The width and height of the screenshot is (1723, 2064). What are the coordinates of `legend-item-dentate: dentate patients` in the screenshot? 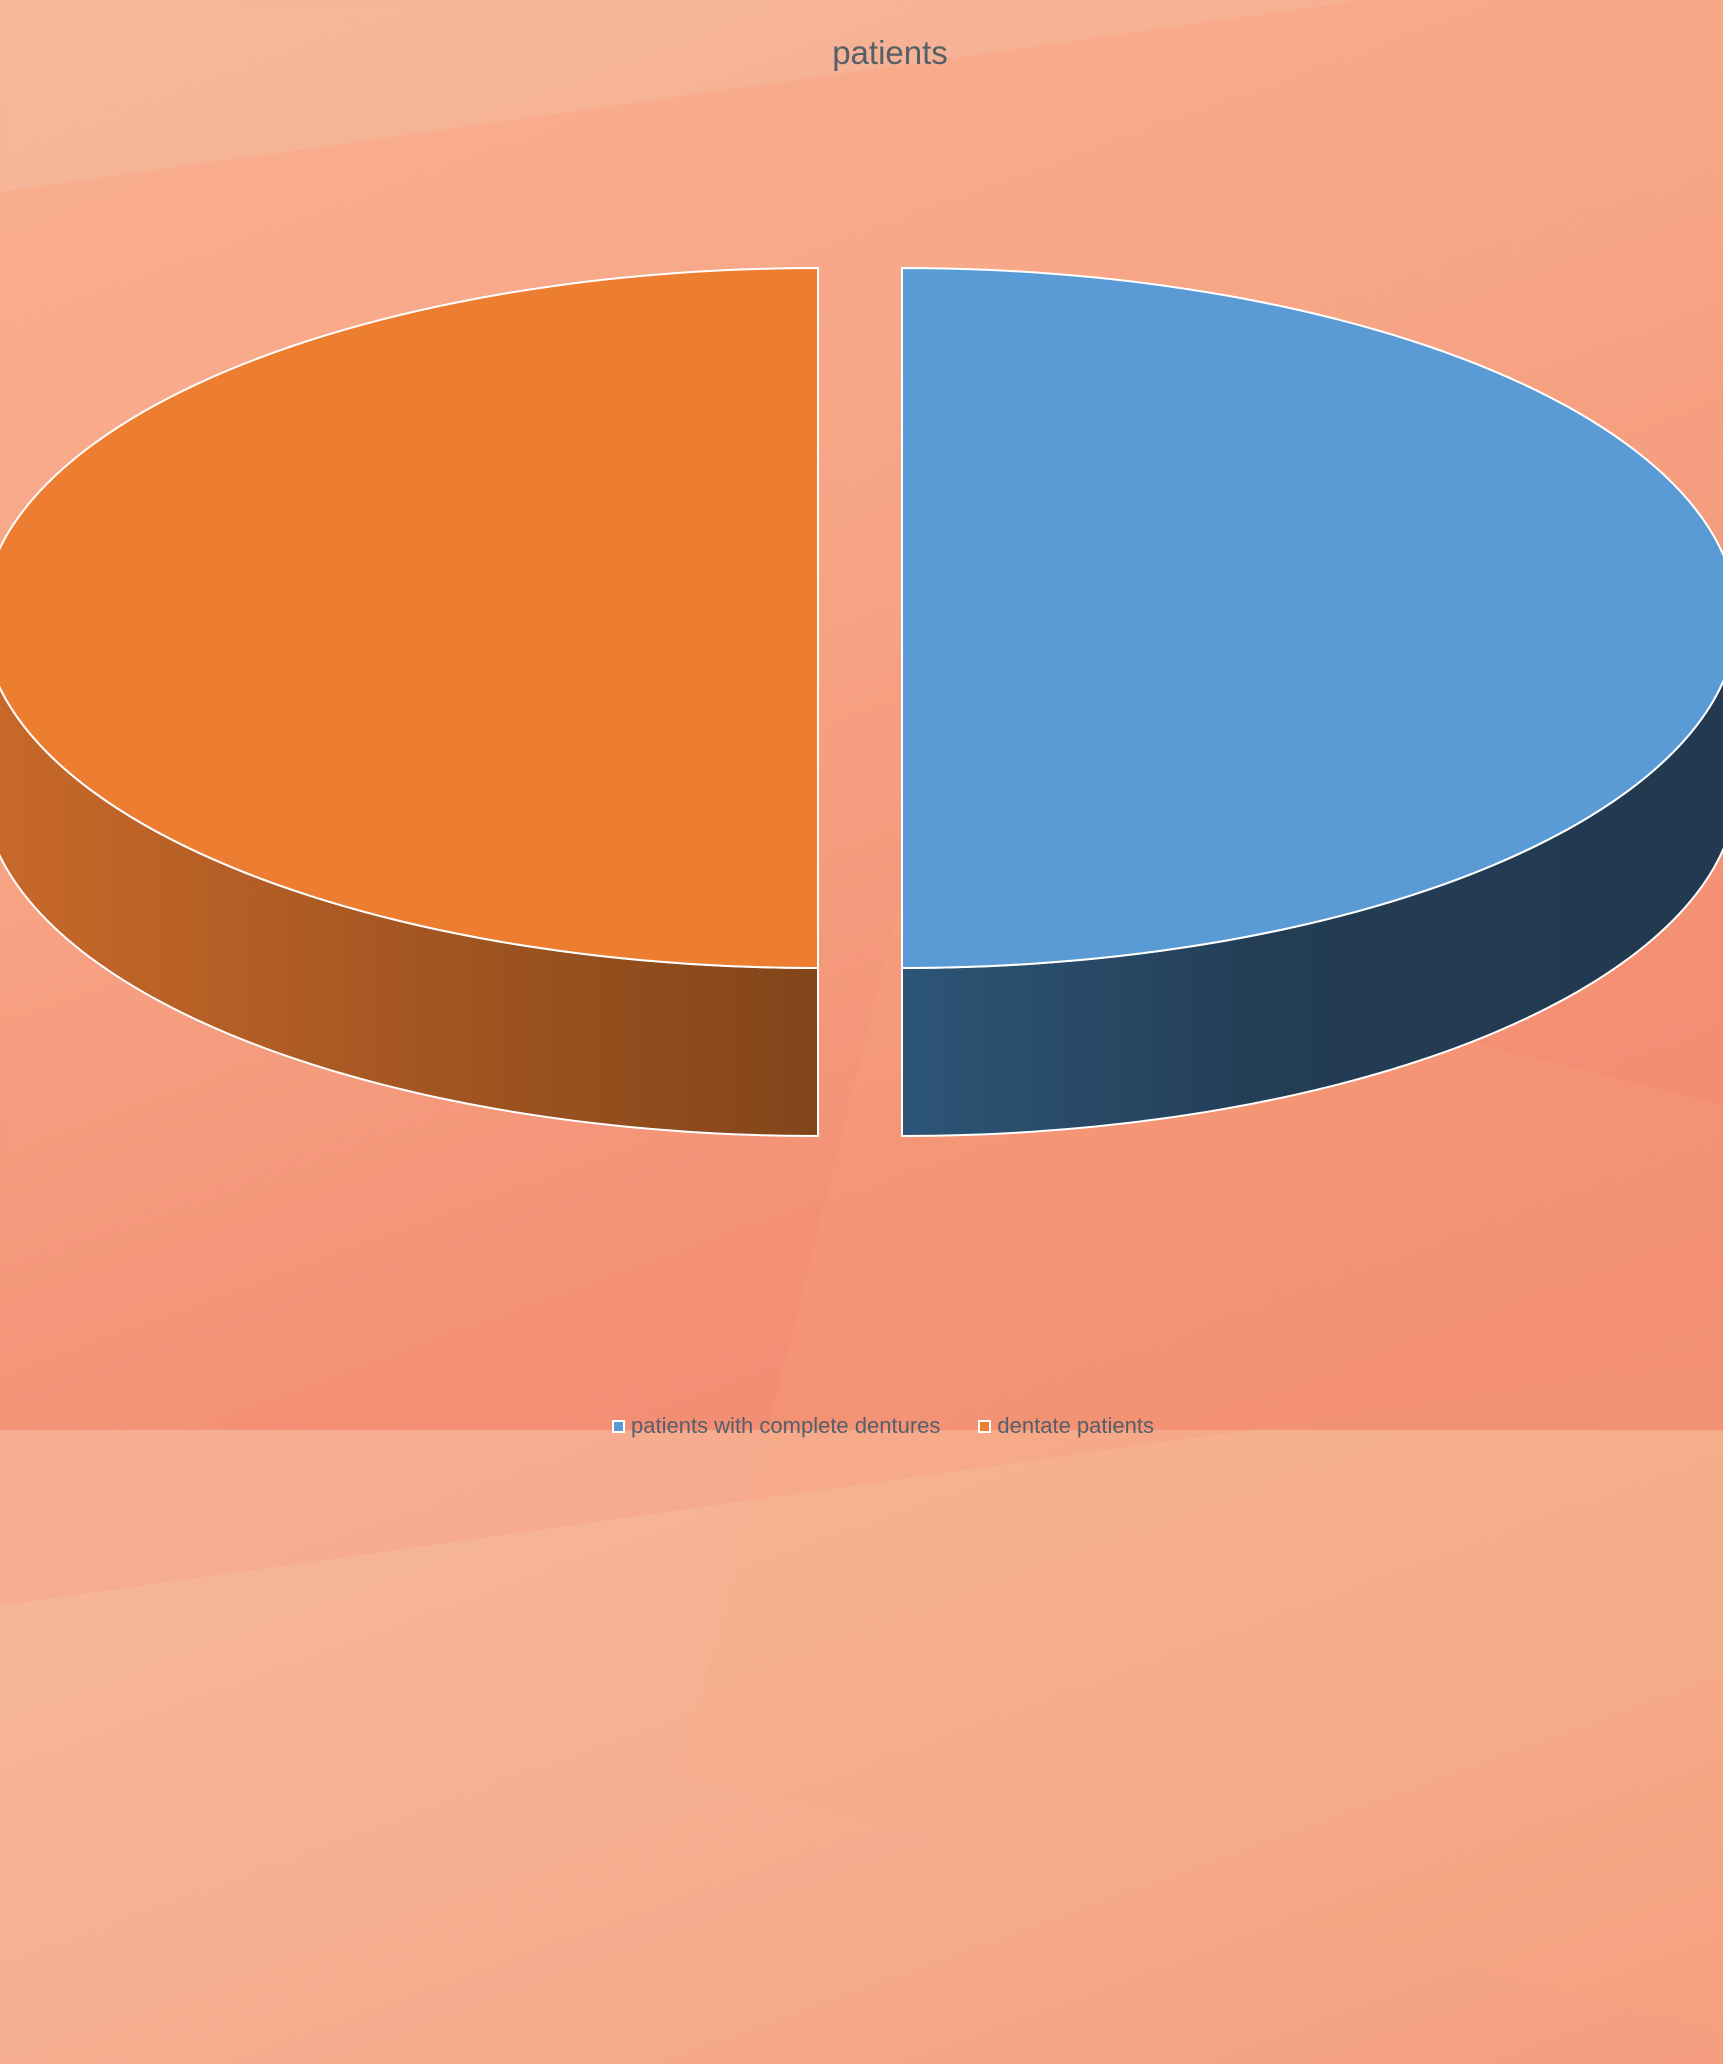 It's located at (1066, 1426).